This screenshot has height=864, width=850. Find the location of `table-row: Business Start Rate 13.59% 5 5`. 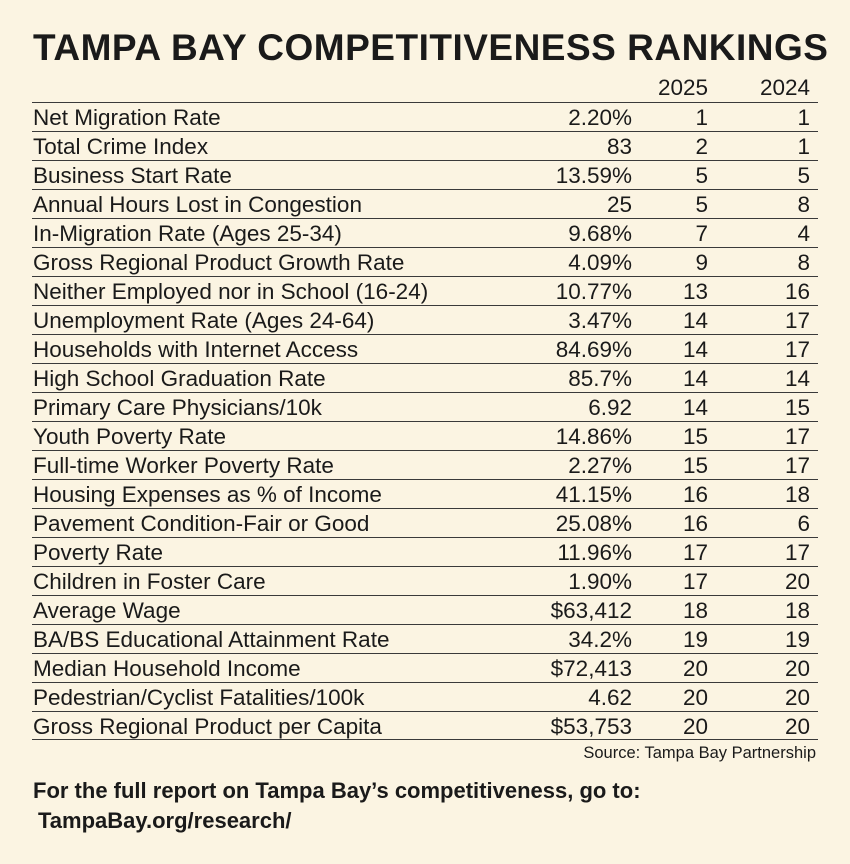

table-row: Business Start Rate 13.59% 5 5 is located at coordinates (425, 174).